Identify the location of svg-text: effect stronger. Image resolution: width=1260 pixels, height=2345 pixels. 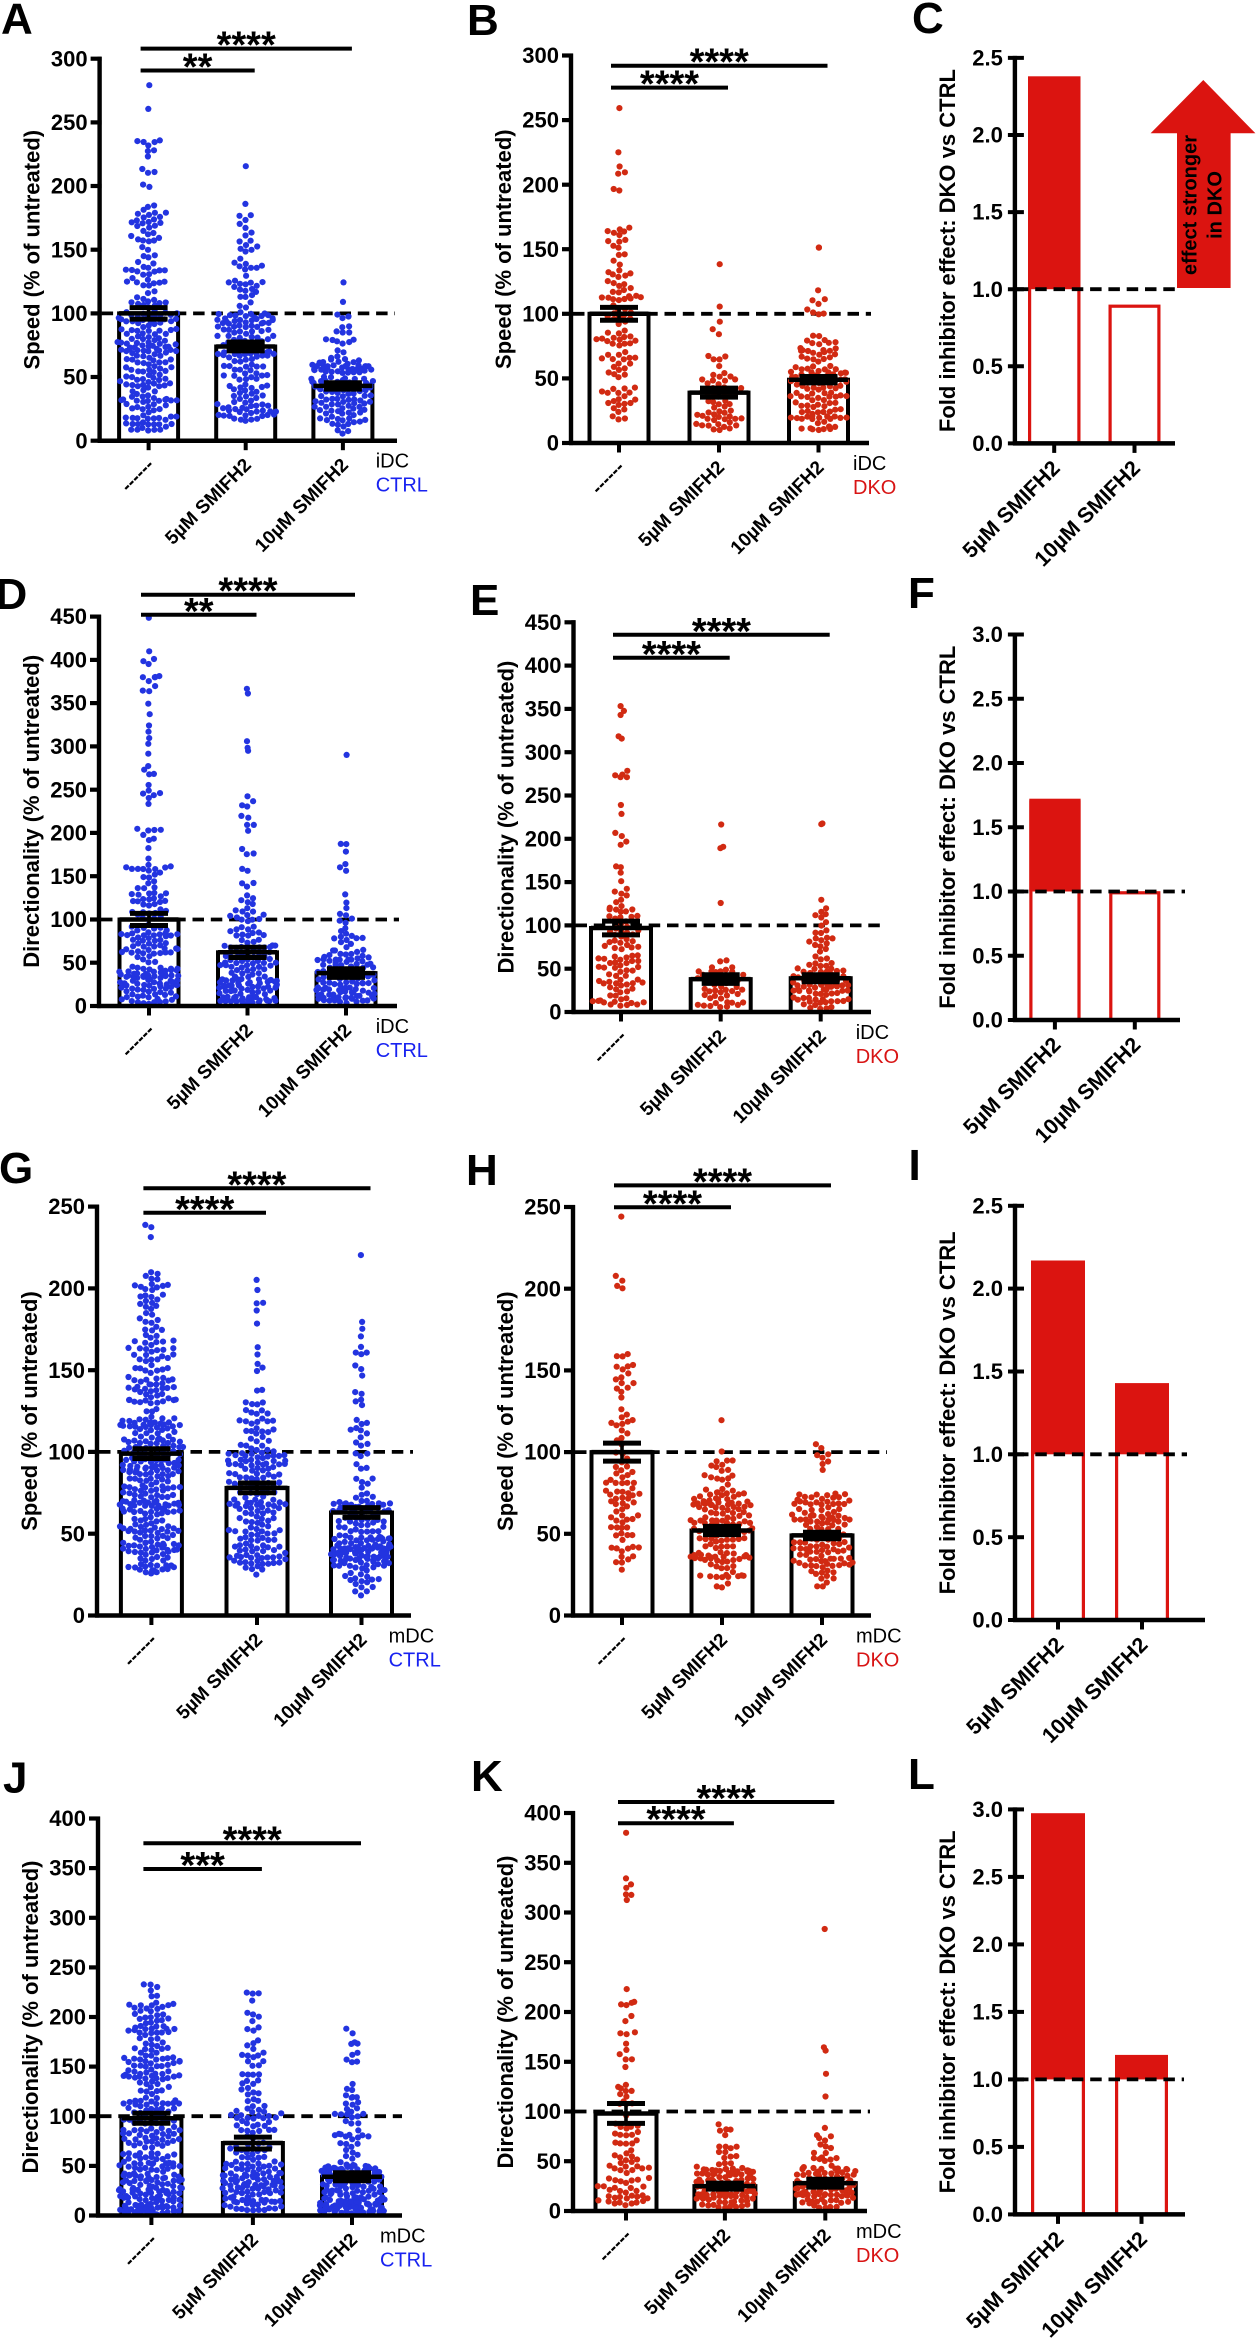
(1191, 205).